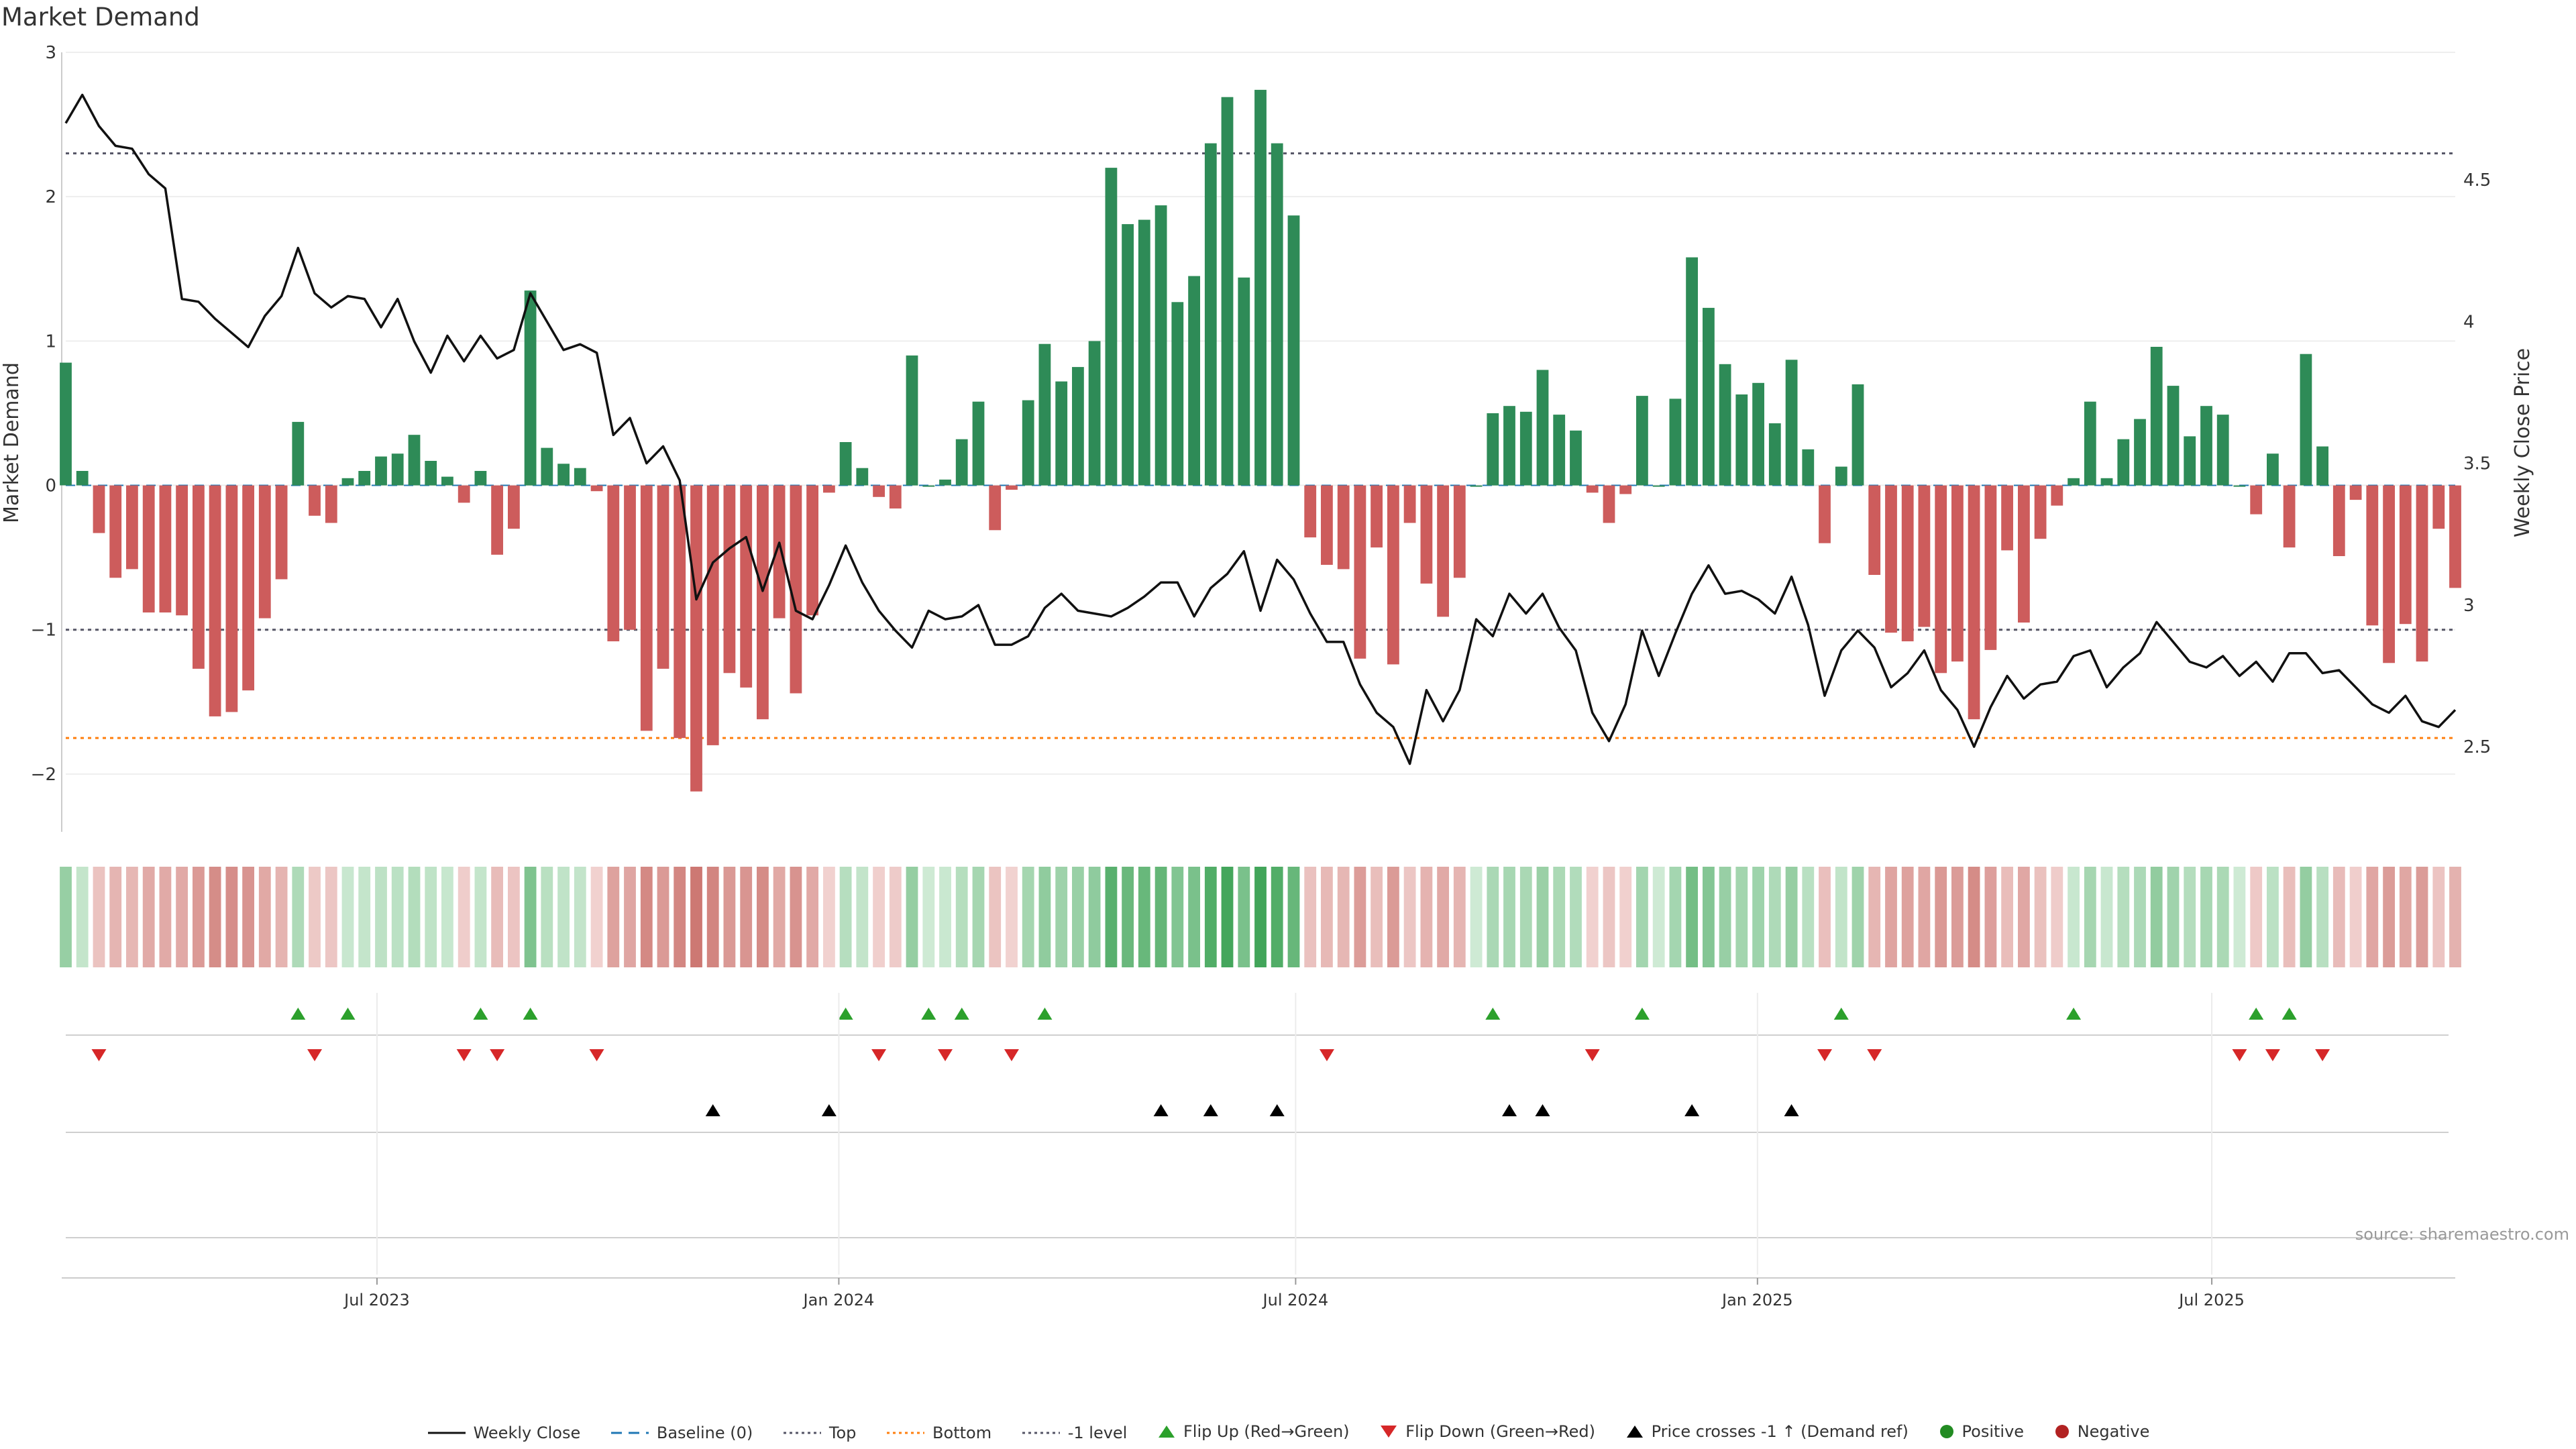 The width and height of the screenshot is (2576, 1449). I want to click on x-tick-label: Jan 2025, so click(1757, 1300).